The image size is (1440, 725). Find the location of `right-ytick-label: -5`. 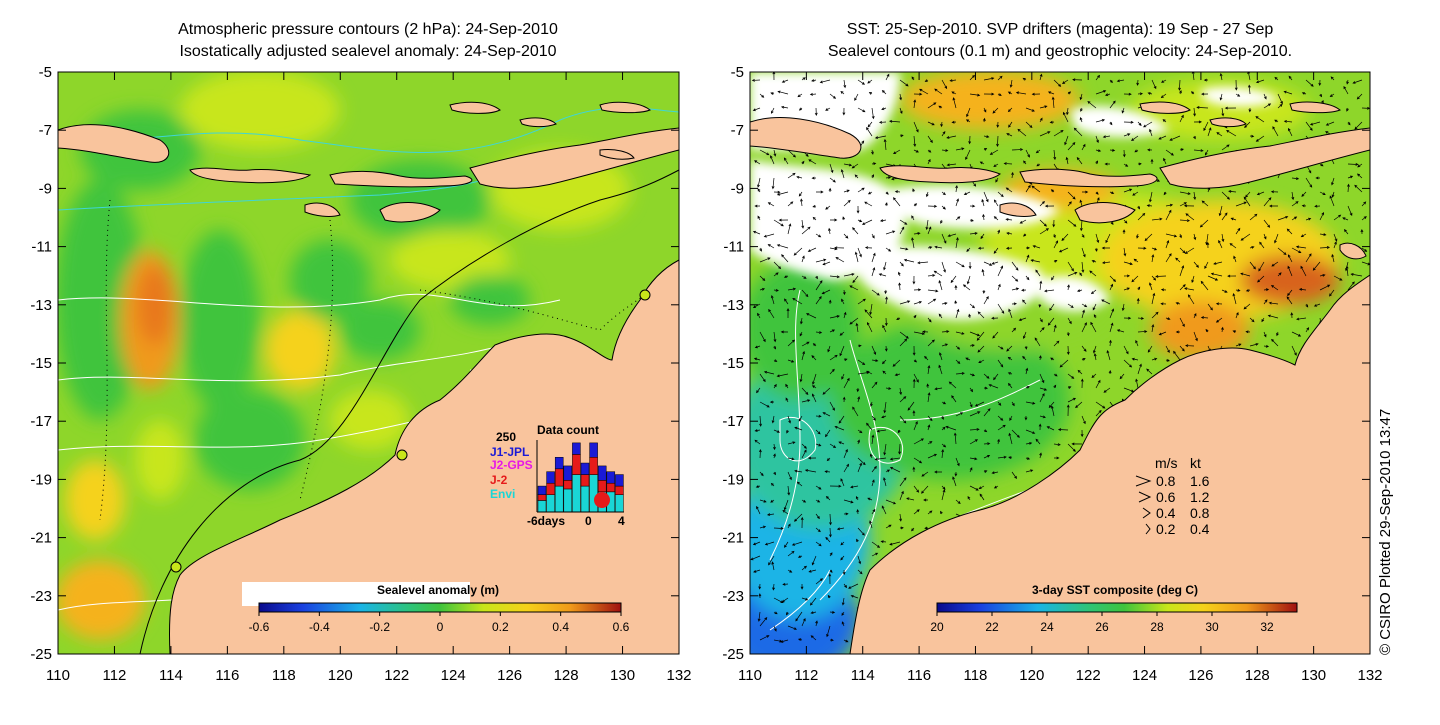

right-ytick-label: -5 is located at coordinates (737, 72).